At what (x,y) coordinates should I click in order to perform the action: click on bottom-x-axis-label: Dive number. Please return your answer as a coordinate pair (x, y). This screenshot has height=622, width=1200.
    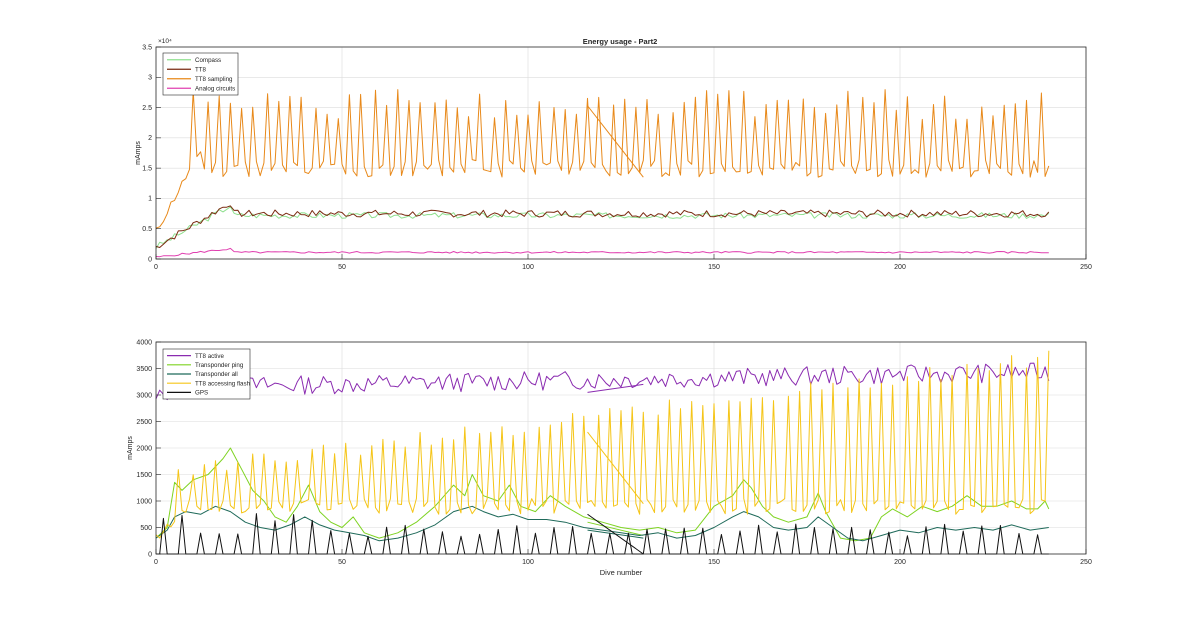
    Looking at the image, I should click on (621, 572).